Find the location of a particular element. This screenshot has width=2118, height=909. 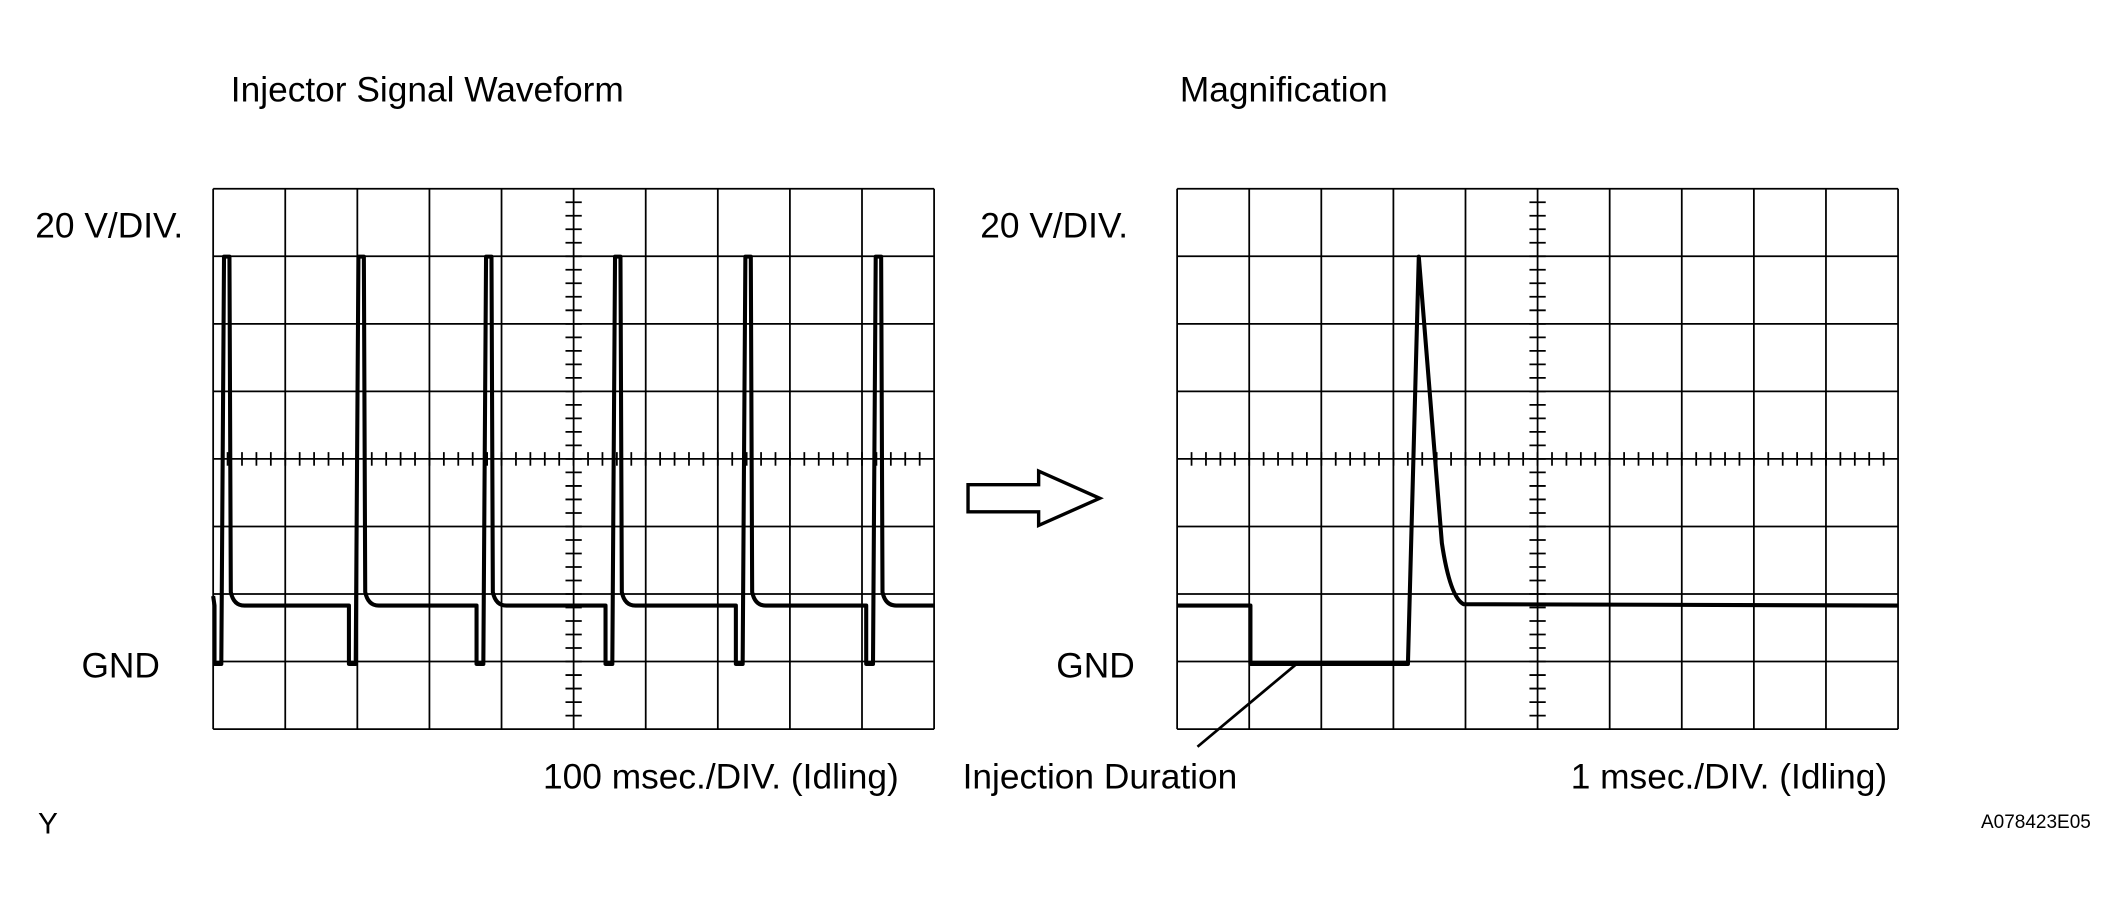

left-title: Injector Signal Waveform is located at coordinates (427, 90).